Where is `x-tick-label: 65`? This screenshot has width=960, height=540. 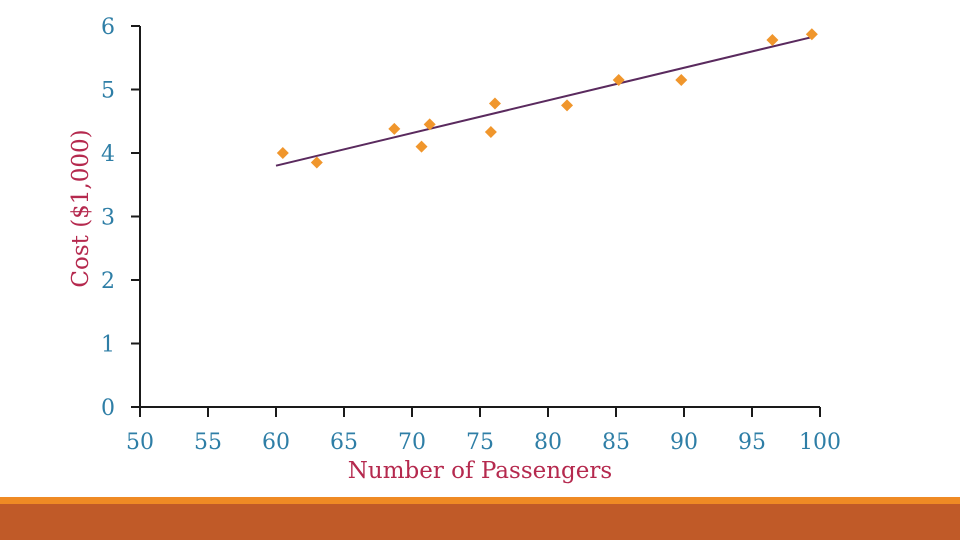 x-tick-label: 65 is located at coordinates (344, 442).